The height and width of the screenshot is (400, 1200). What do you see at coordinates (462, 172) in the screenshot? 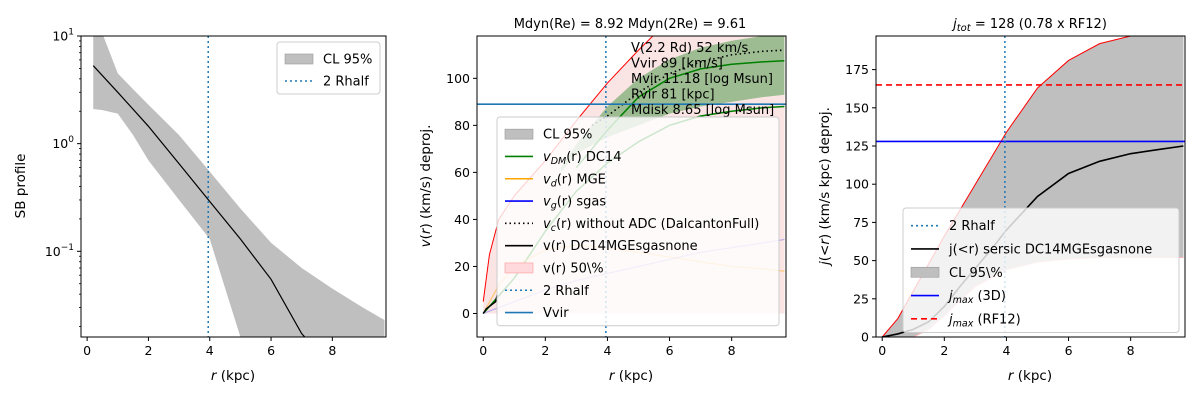
I see `y-tick-label: 60` at bounding box center [462, 172].